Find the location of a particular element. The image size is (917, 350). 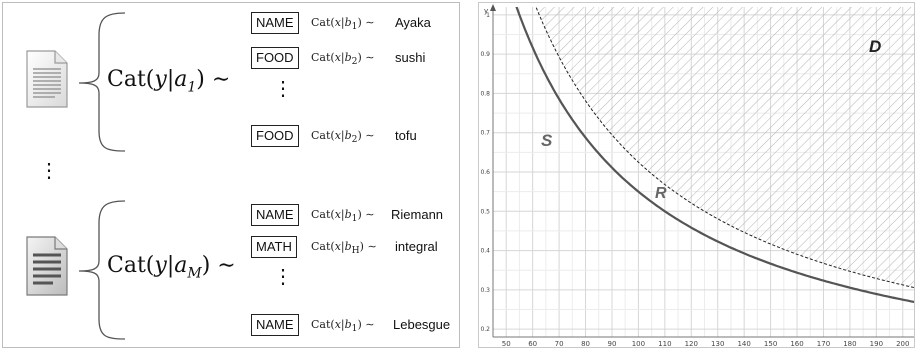

x-tick-label: 110 is located at coordinates (664, 344).